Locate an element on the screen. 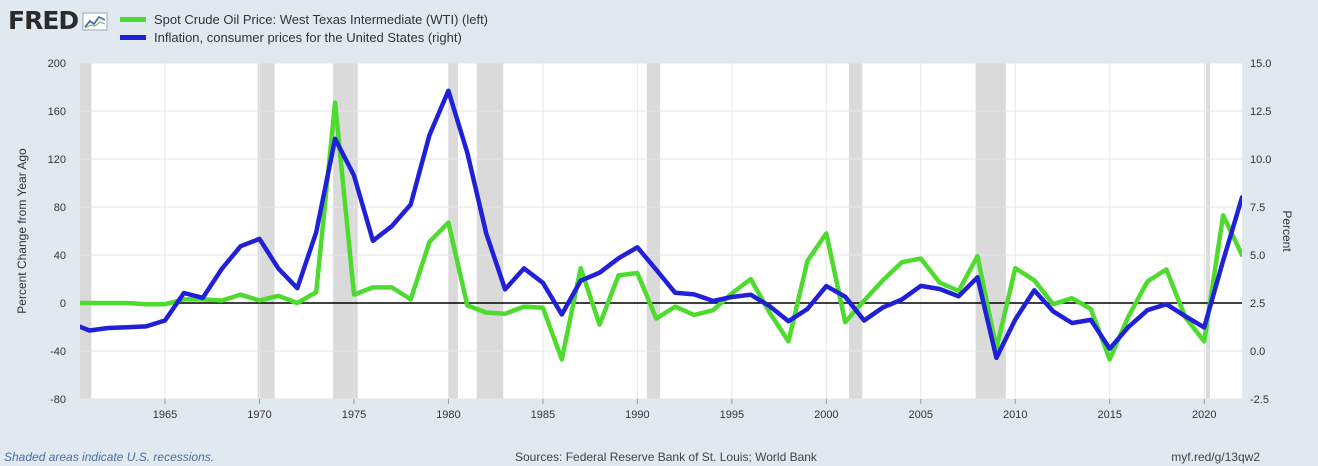  y-left-tick-label: 0 is located at coordinates (63, 304).